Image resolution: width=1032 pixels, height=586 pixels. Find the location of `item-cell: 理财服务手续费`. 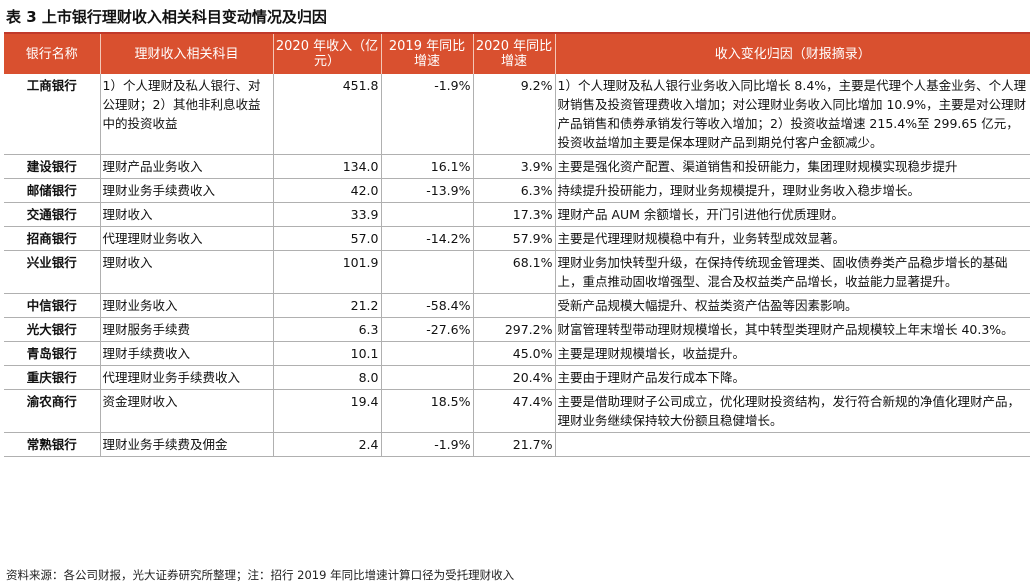

item-cell: 理财服务手续费 is located at coordinates (186, 329).